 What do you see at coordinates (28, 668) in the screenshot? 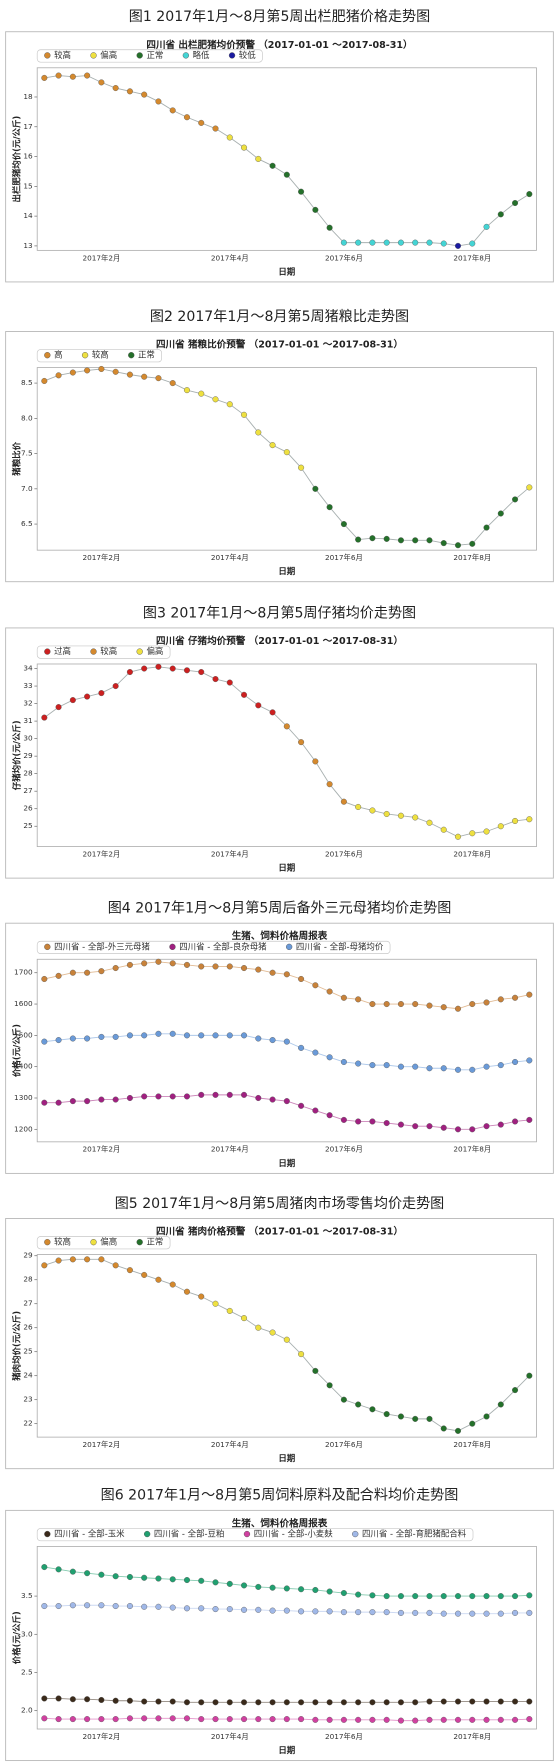
I see `y-tick-label: 34` at bounding box center [28, 668].